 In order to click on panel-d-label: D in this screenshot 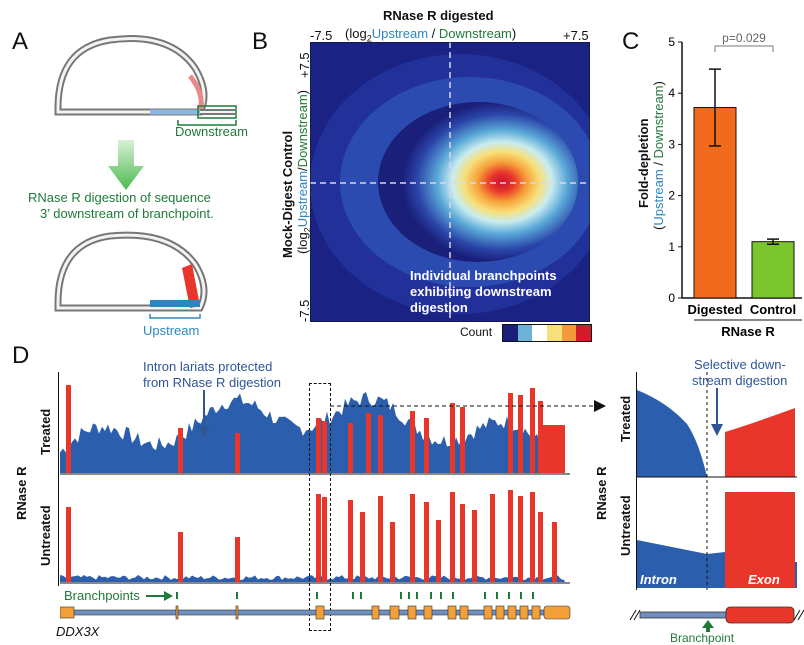, I will do `click(21, 355)`.